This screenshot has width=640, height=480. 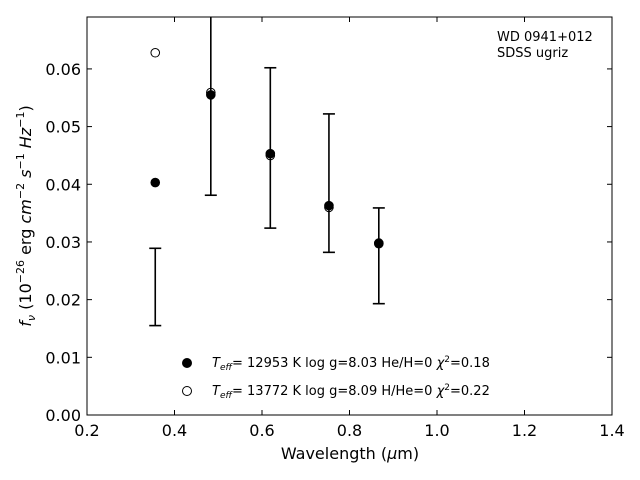 What do you see at coordinates (26, 215) in the screenshot?
I see `y-axis-title: fν (10−26 erg cm−2 s−1 Hz−1)` at bounding box center [26, 215].